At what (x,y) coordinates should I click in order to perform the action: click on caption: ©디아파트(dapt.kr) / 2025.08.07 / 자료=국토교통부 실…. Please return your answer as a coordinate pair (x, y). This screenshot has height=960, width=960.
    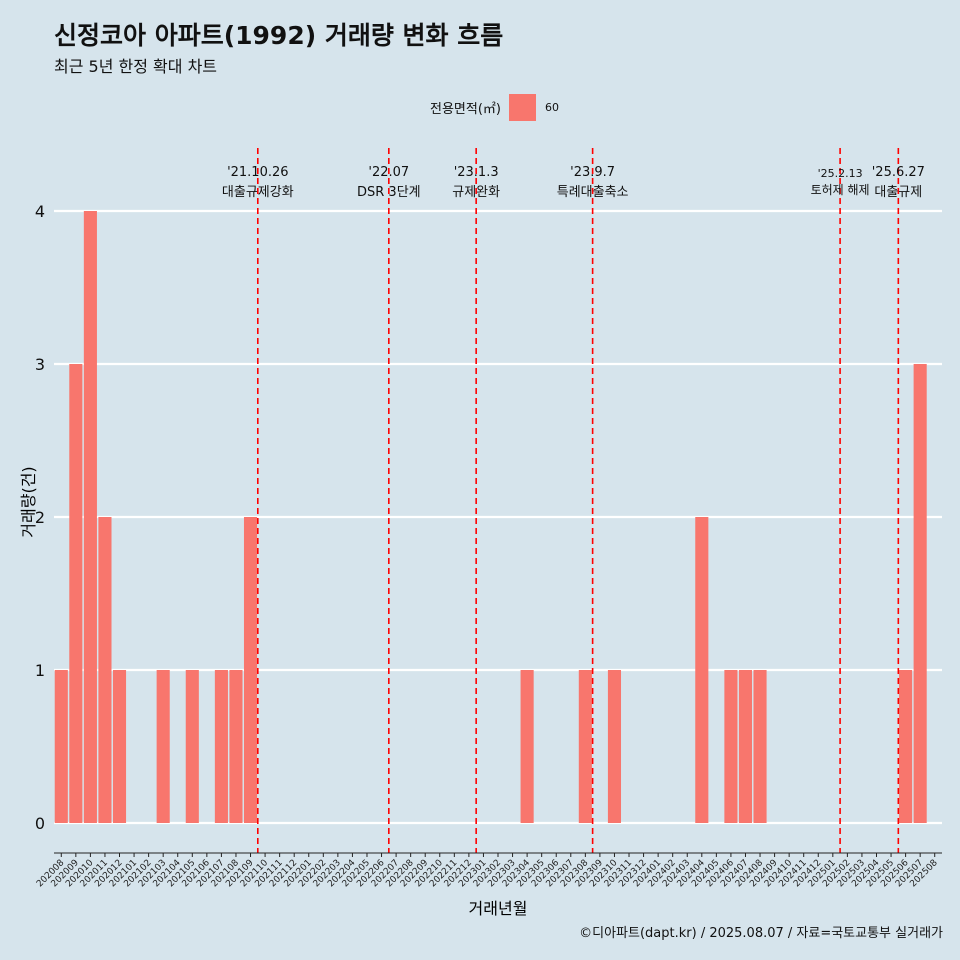
    Looking at the image, I should click on (761, 933).